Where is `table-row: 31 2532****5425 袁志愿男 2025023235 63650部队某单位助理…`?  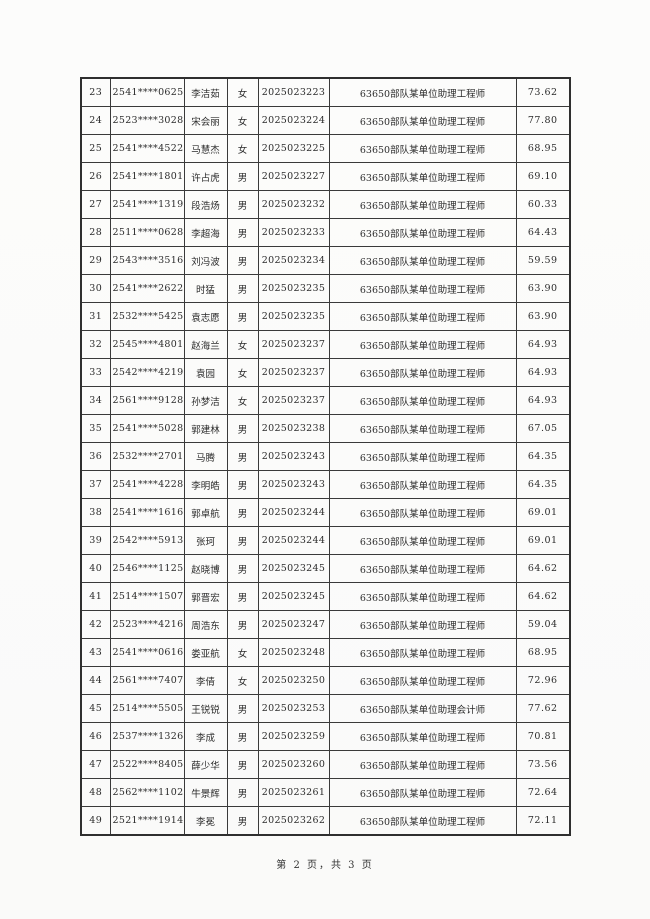 table-row: 31 2532****5425 袁志愿男 2025023235 63650部队某单位助理… is located at coordinates (325, 316).